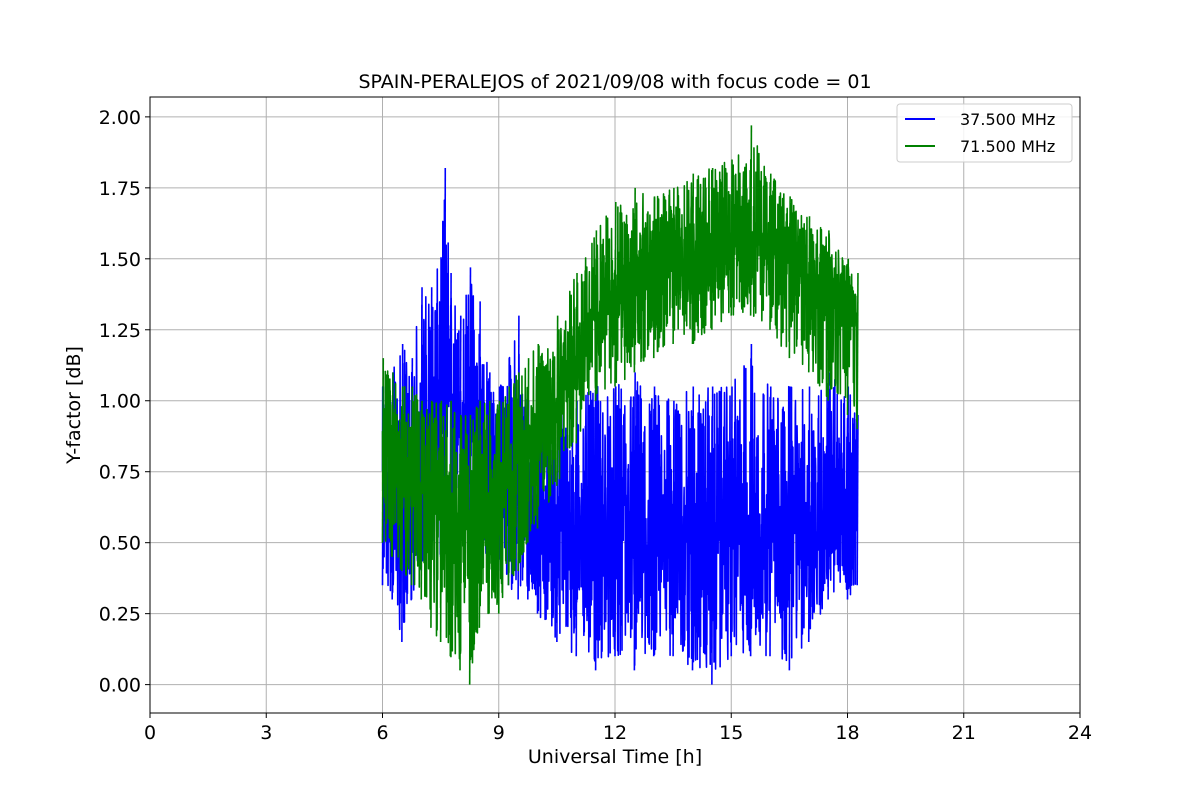 The width and height of the screenshot is (1200, 800). Describe the element at coordinates (847, 733) in the screenshot. I see `x-tick-label: 18` at that location.